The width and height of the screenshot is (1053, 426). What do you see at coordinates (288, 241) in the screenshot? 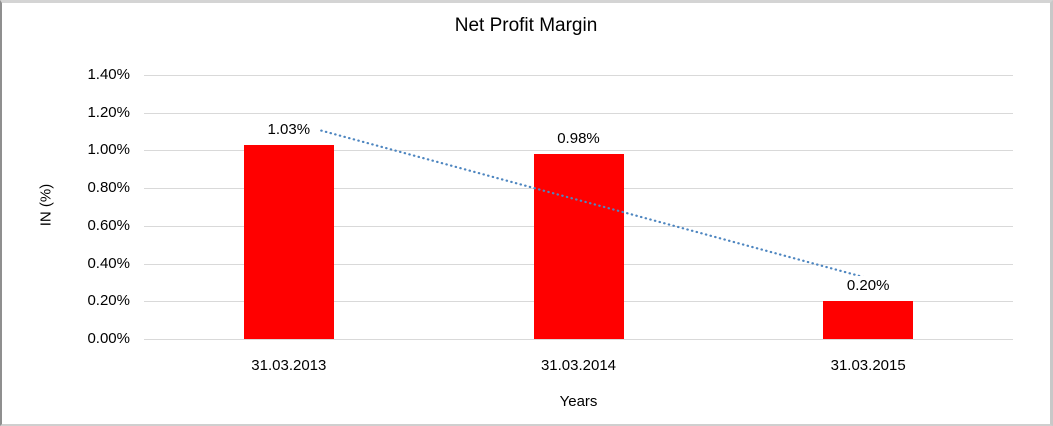
I see `bar-31.03.2013` at bounding box center [288, 241].